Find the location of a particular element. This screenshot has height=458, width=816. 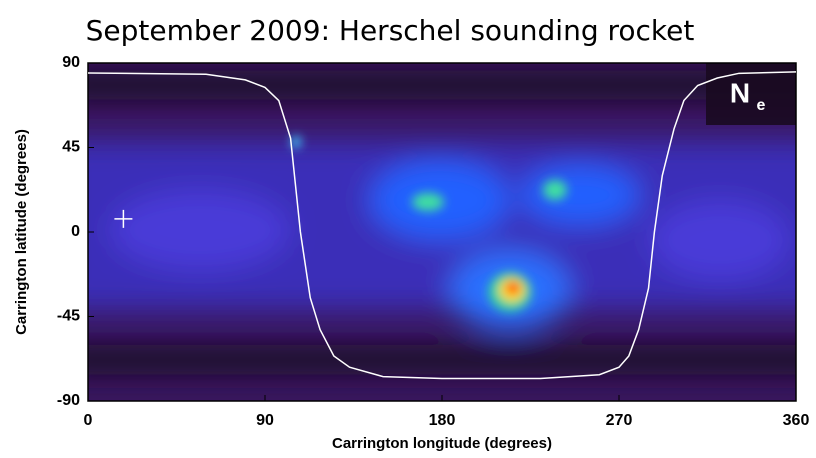

cross-marker is located at coordinates (123, 218).